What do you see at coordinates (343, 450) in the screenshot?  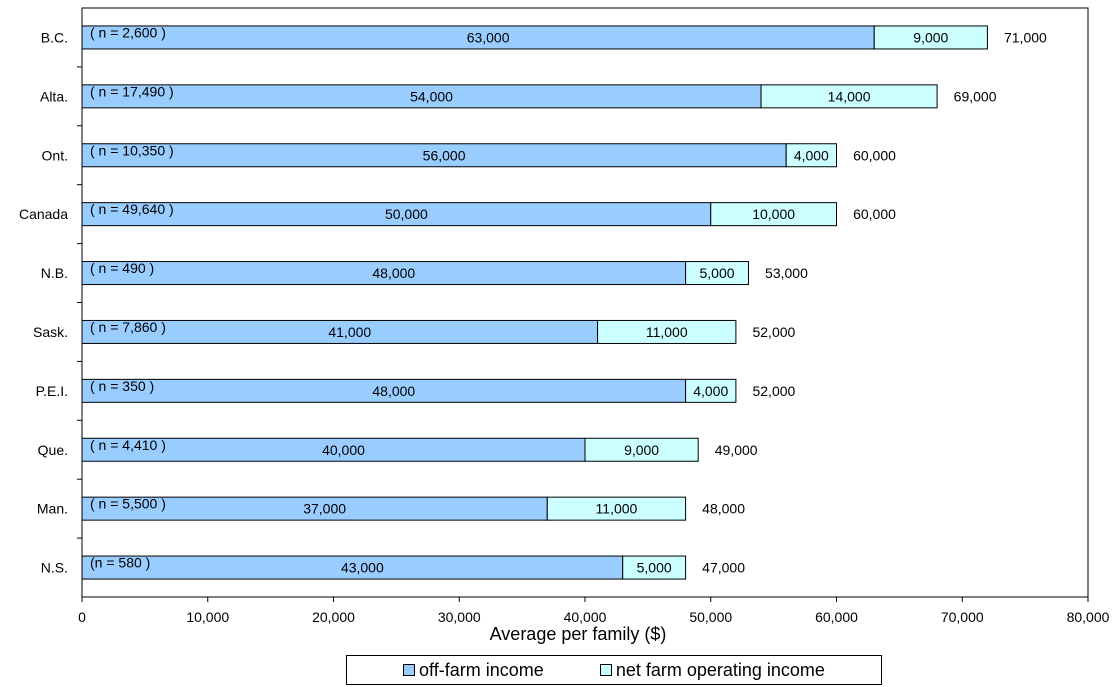 I see `bar-value-label-off-farm: 40,000` at bounding box center [343, 450].